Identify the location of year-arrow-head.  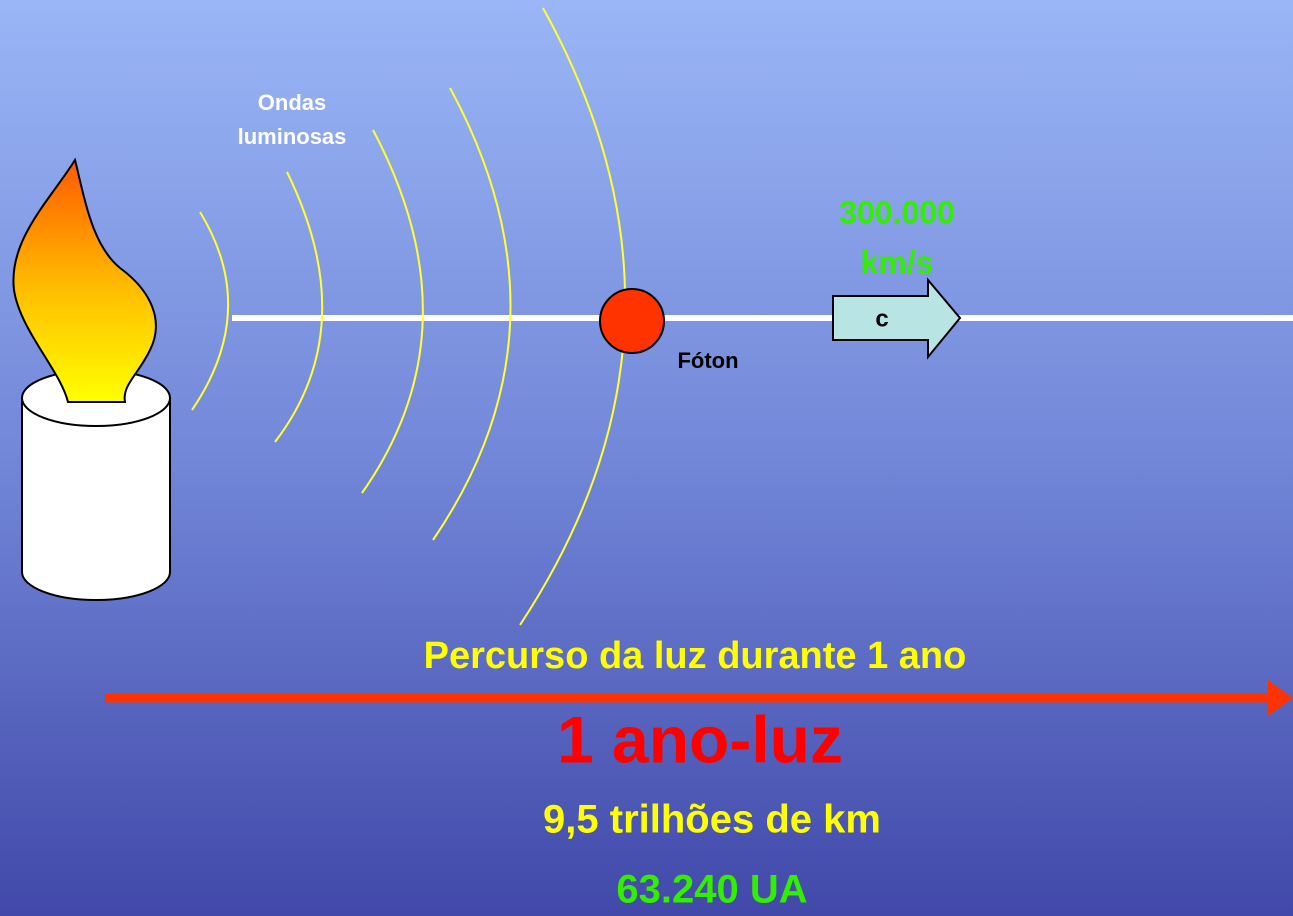
(1280, 698).